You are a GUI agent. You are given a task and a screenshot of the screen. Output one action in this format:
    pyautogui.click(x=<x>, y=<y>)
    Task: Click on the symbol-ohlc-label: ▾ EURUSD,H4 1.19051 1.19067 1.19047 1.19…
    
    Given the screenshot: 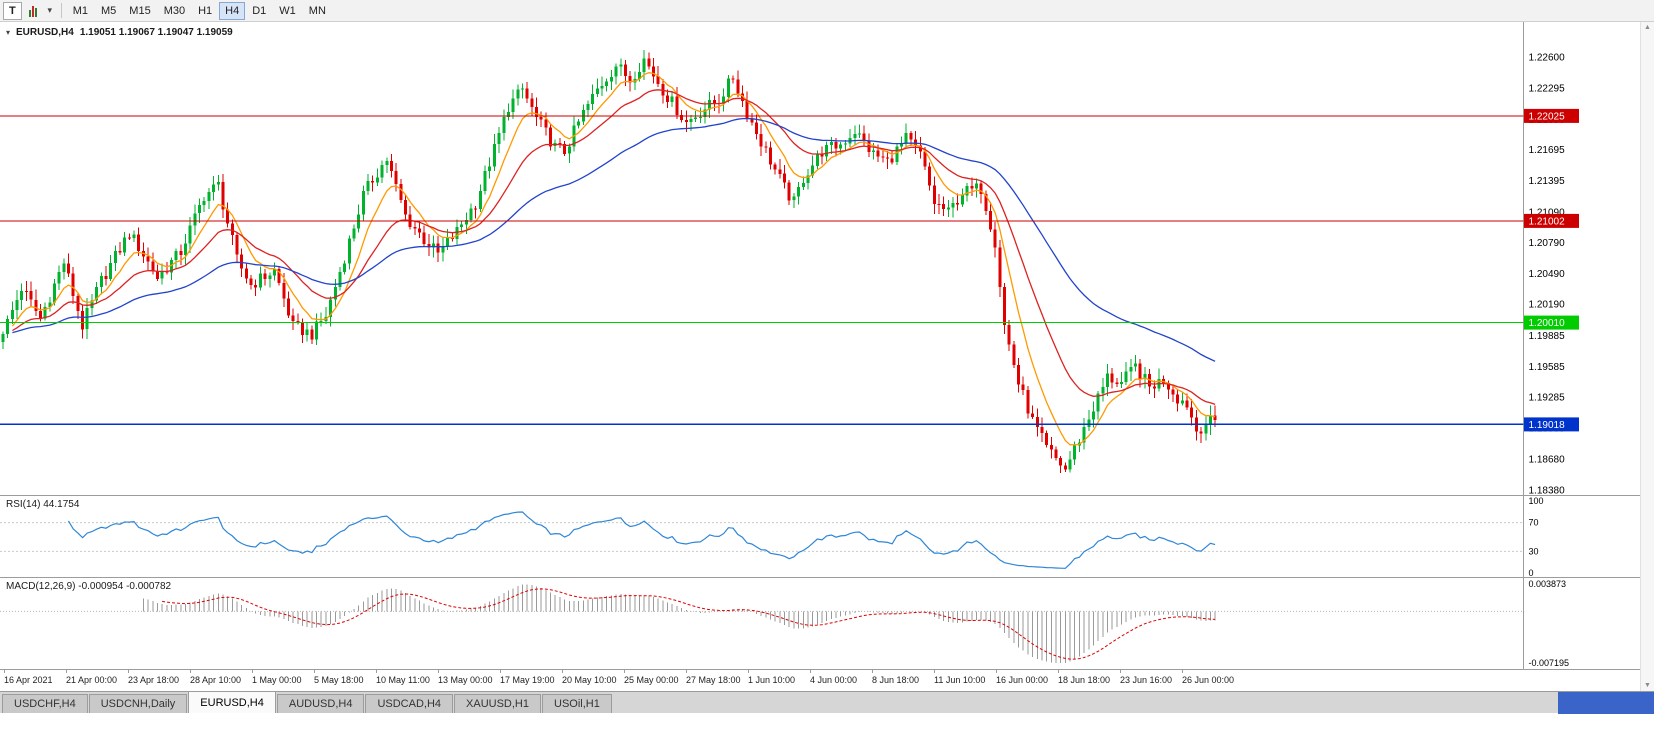 What is the action you would take?
    pyautogui.click(x=119, y=32)
    